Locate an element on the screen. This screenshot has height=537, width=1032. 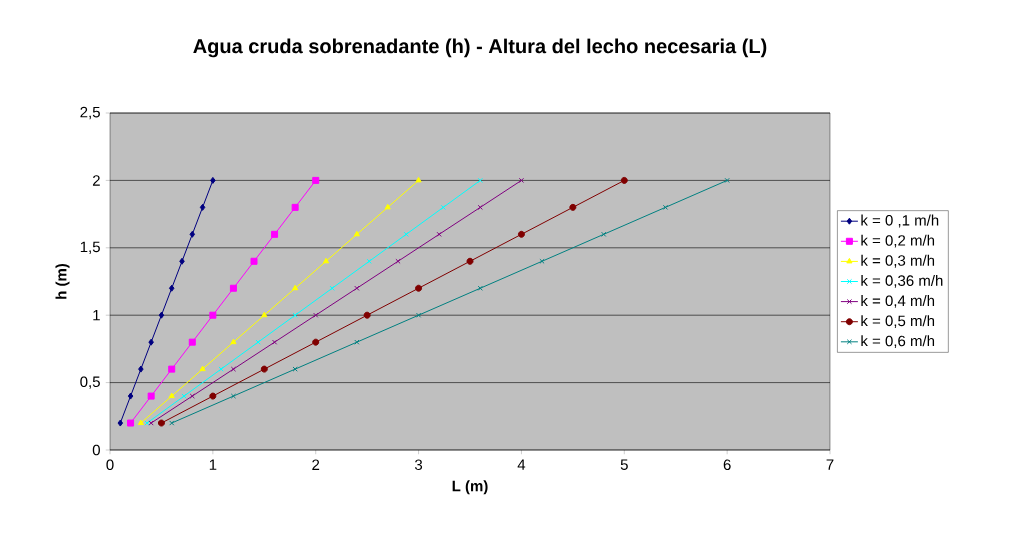
y-tick-label: 1 is located at coordinates (96, 315).